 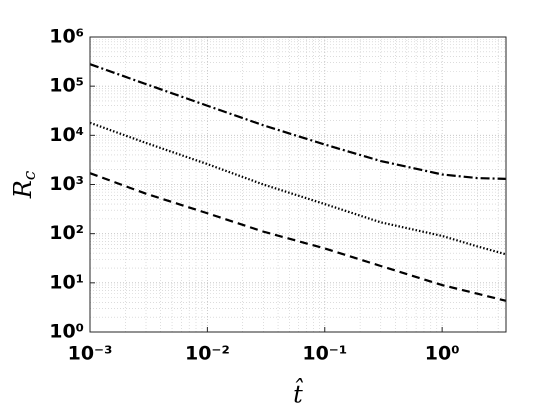 What do you see at coordinates (324, 354) in the screenshot?
I see `x-tick-label: 10⁻¹` at bounding box center [324, 354].